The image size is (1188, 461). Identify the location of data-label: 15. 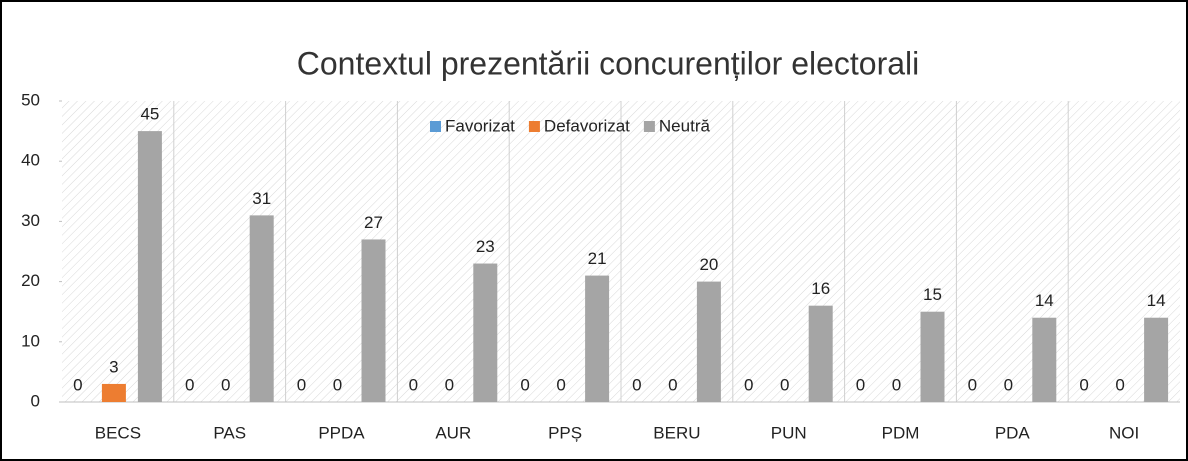
(932, 294).